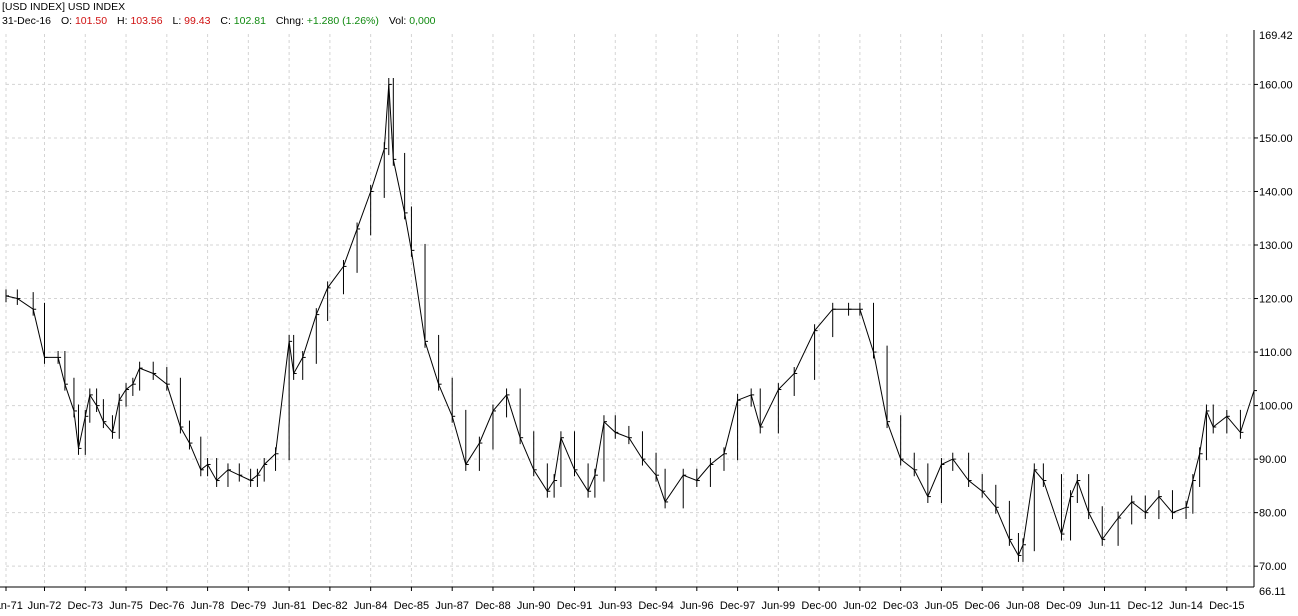 This screenshot has width=1298, height=616. I want to click on x-tick-label: Dec-85, so click(411, 606).